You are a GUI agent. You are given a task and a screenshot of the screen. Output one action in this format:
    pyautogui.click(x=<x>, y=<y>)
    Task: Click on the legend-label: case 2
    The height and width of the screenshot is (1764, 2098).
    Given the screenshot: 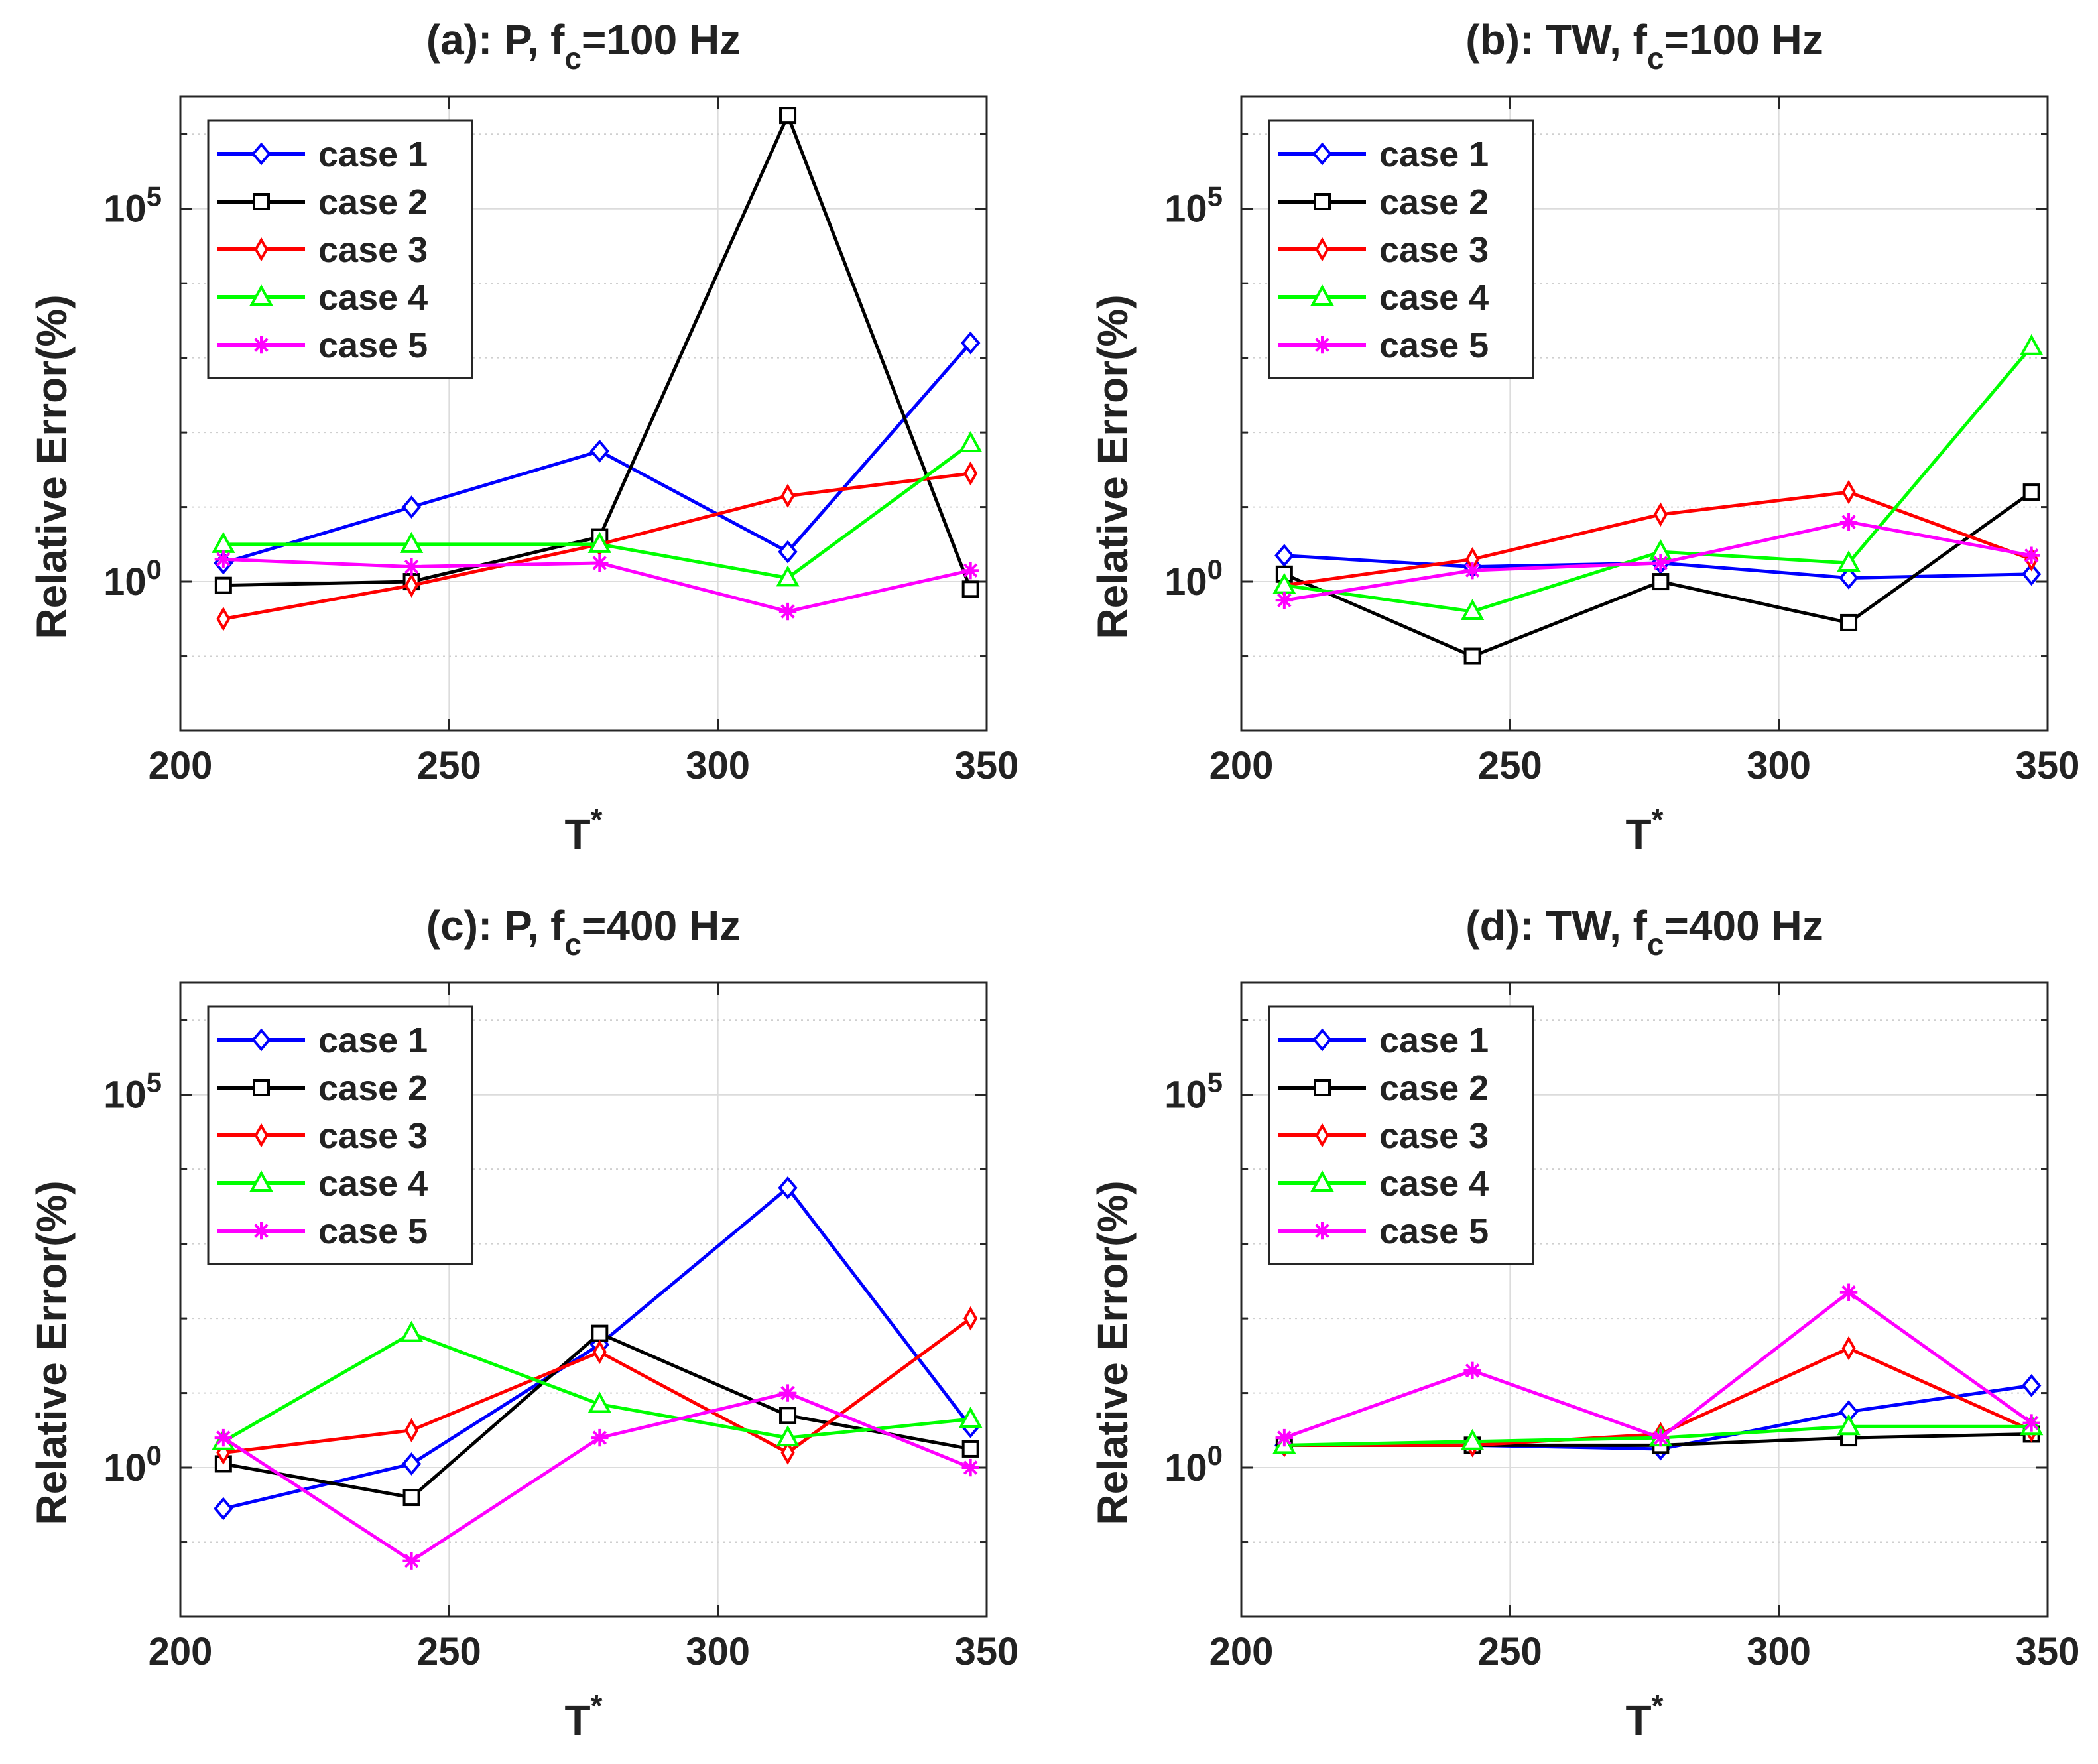 What is the action you would take?
    pyautogui.click(x=373, y=202)
    